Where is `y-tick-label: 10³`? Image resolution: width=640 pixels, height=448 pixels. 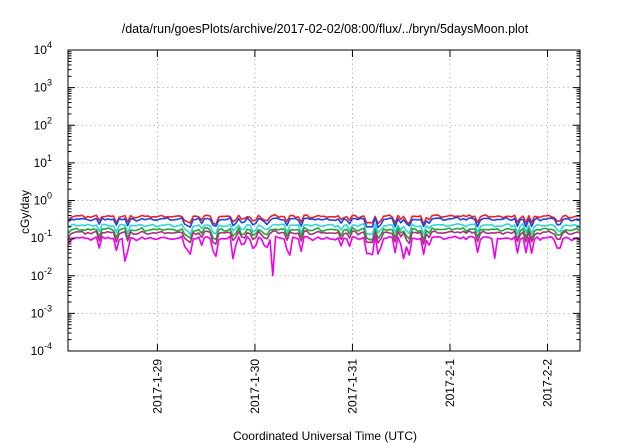
y-tick-label: 10³ is located at coordinates (43, 86).